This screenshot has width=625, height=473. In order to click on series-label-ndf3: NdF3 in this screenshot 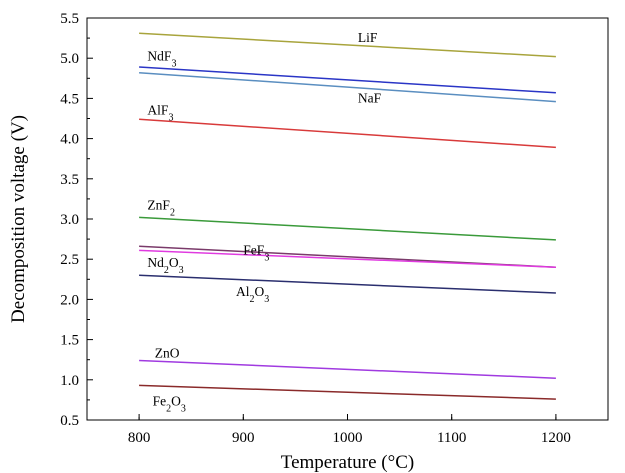, I will do `click(161, 59)`.